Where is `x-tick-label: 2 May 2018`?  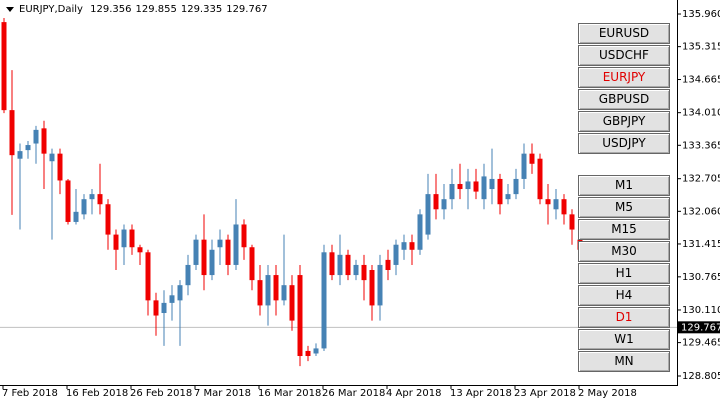 x-tick-label: 2 May 2018 is located at coordinates (607, 393).